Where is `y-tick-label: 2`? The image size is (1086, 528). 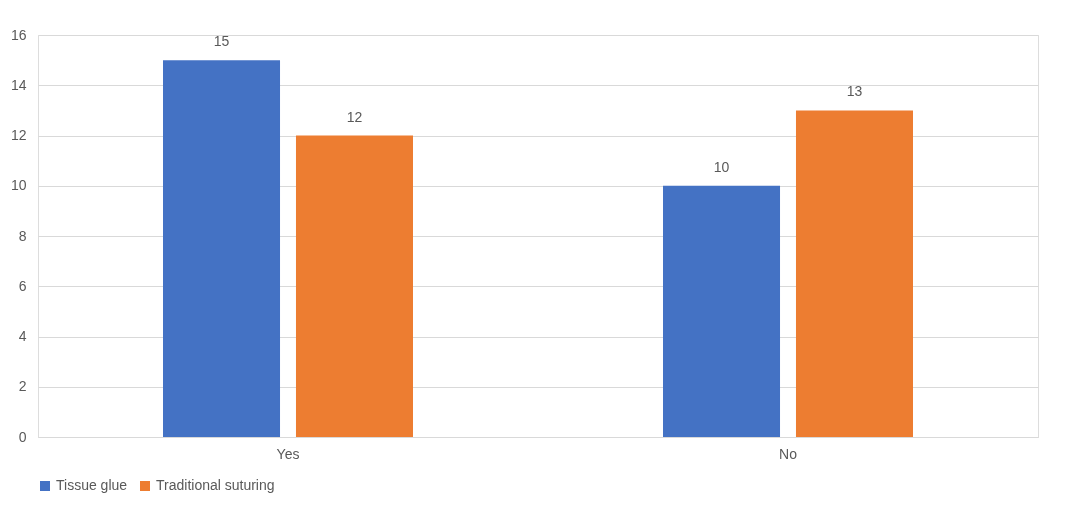 y-tick-label: 2 is located at coordinates (22, 386).